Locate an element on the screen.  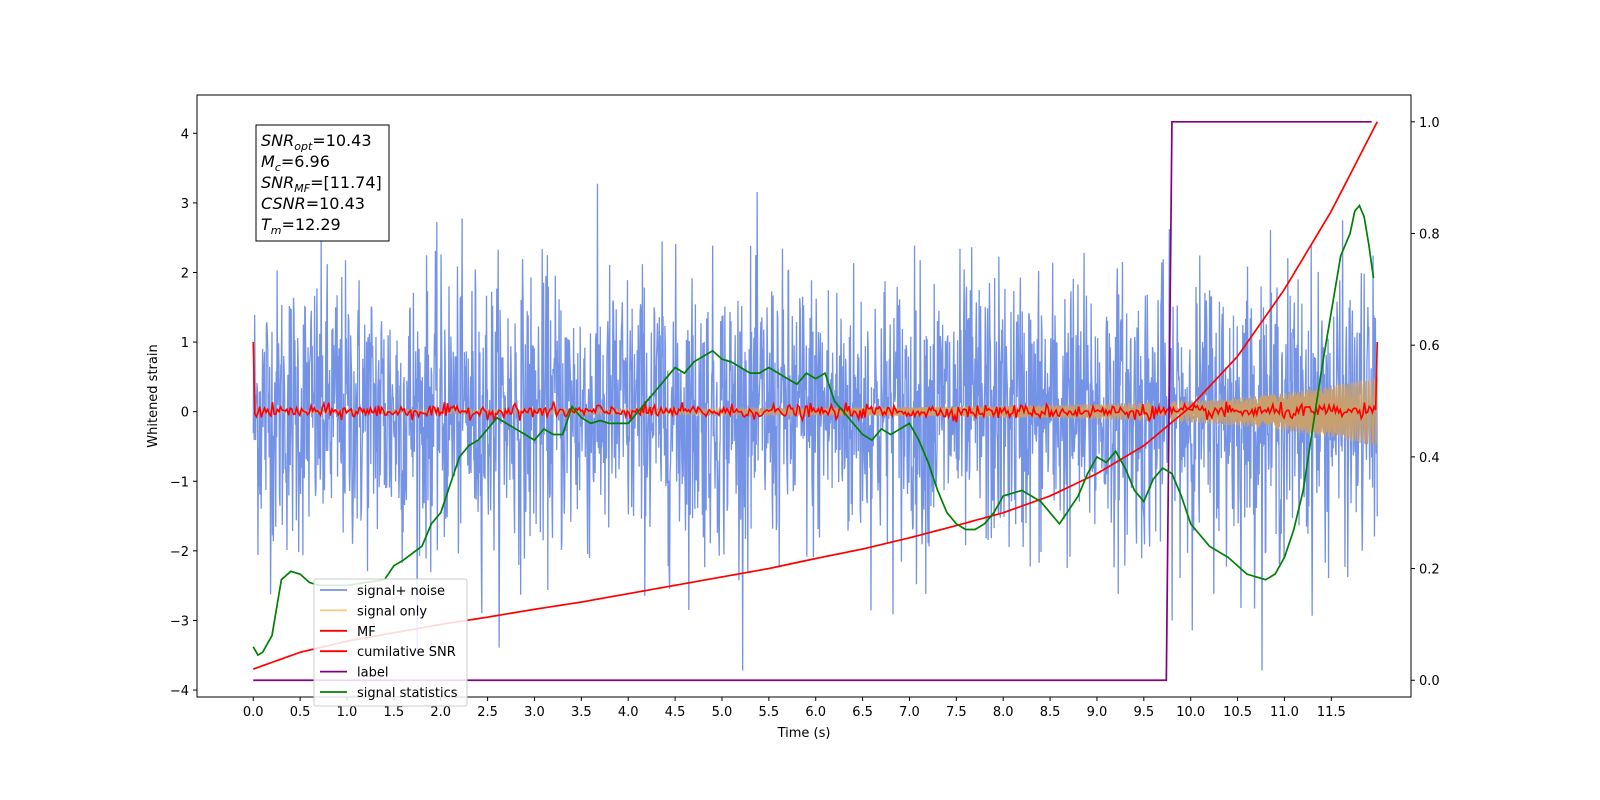
stats-symbol: M is located at coordinates (268, 161).